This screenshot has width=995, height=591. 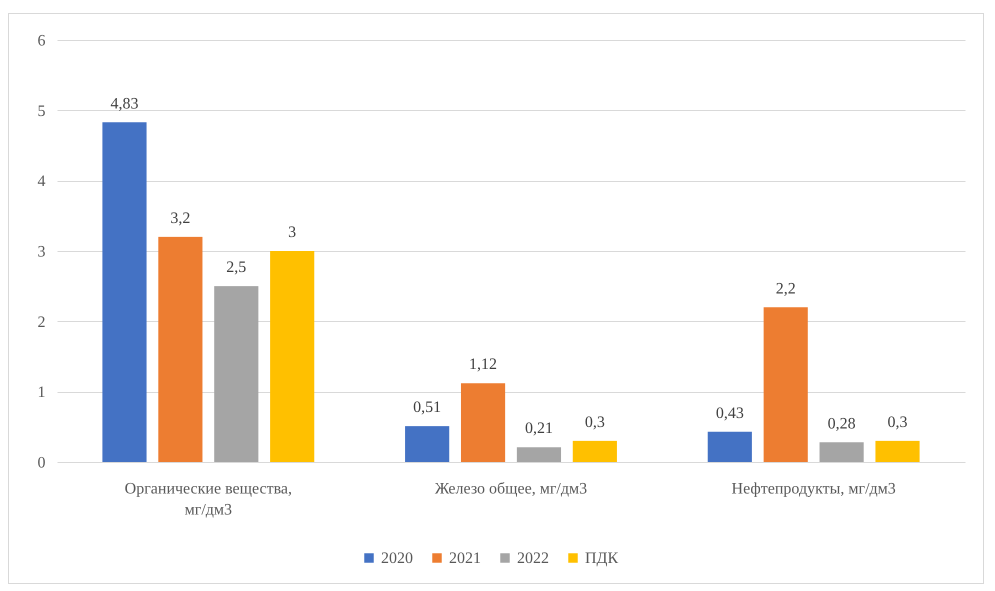 I want to click on legend-label: ПДК, so click(x=601, y=558).